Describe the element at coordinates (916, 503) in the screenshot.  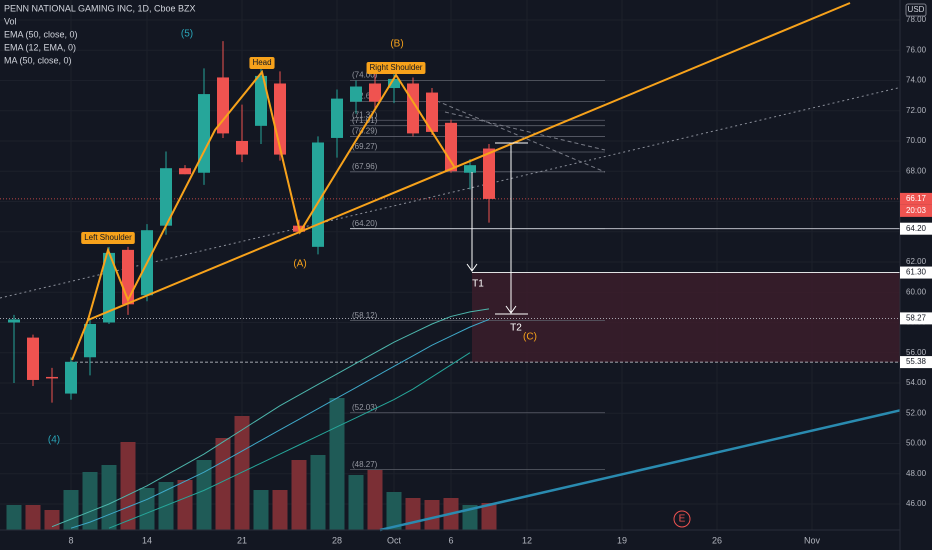
I see `y-tick-label: 46.00` at that location.